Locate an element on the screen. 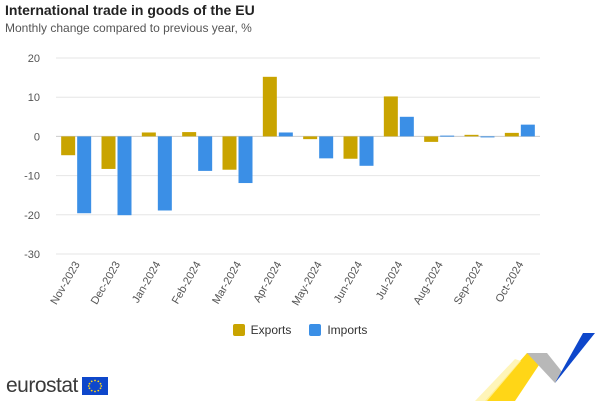 This screenshot has width=600, height=401. bar-exports-aug-2024 is located at coordinates (431, 139).